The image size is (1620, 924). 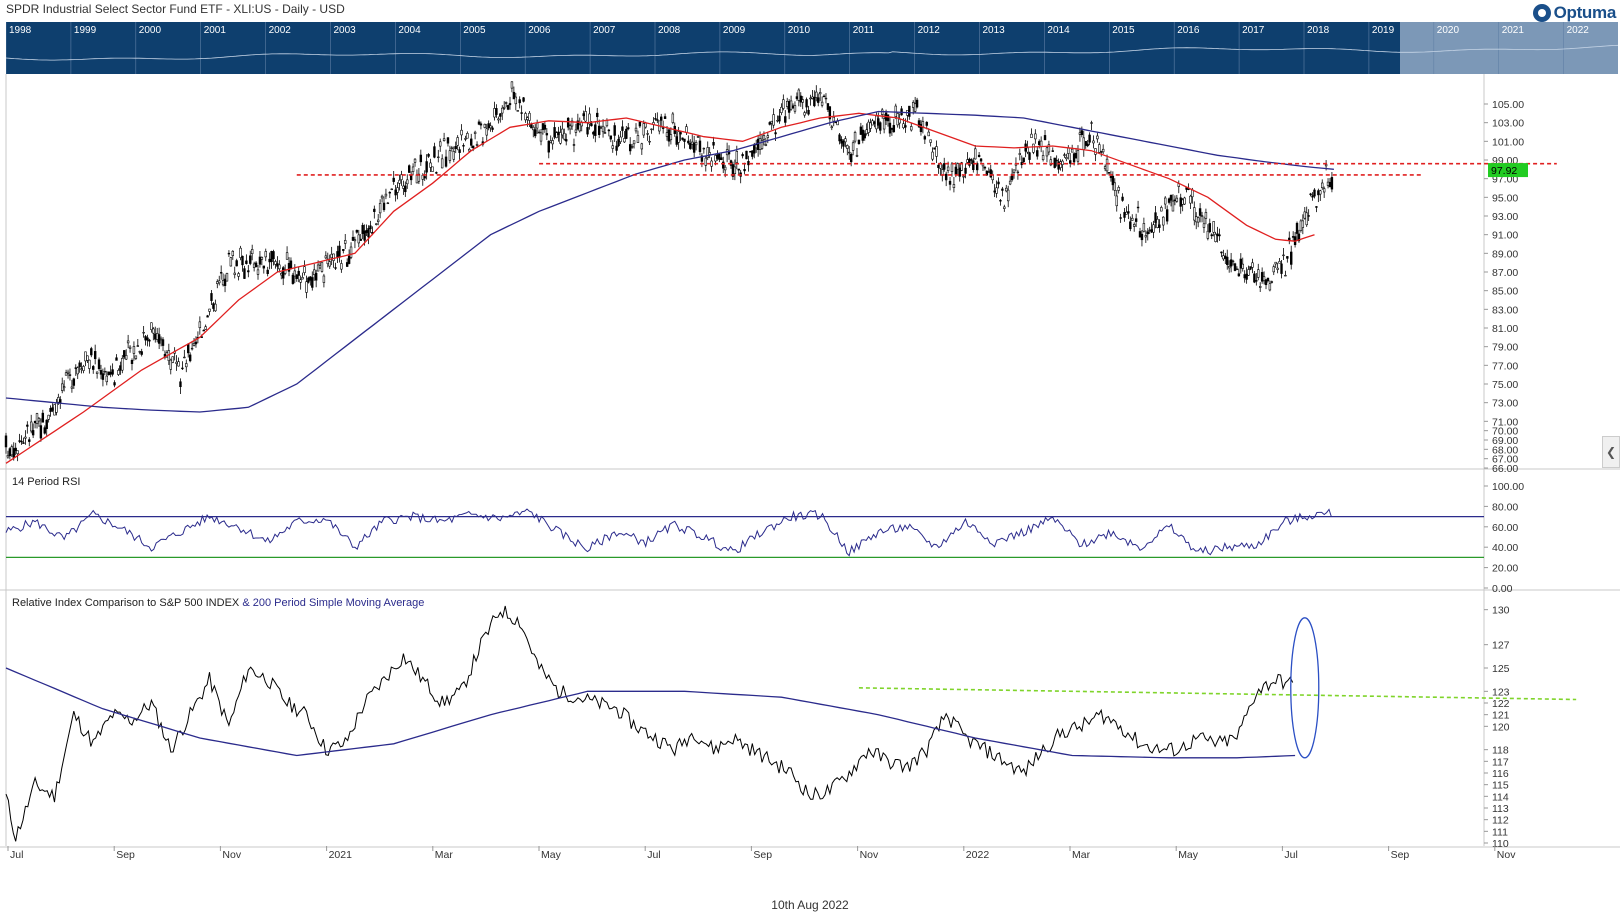 I want to click on price-y-tick-label: 95.00, so click(x=1505, y=198).